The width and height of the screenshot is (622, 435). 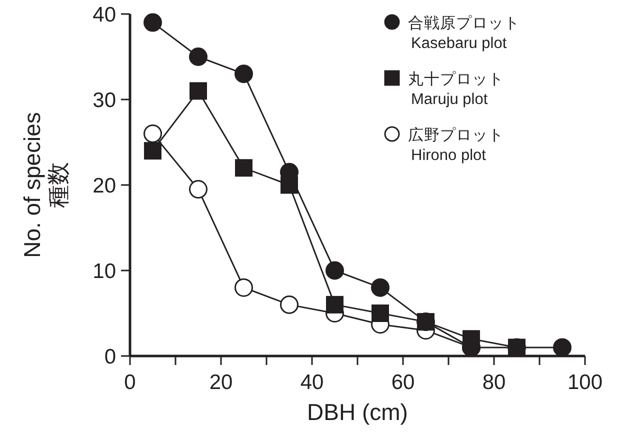 What do you see at coordinates (130, 382) in the screenshot?
I see `x-tick-label: 0` at bounding box center [130, 382].